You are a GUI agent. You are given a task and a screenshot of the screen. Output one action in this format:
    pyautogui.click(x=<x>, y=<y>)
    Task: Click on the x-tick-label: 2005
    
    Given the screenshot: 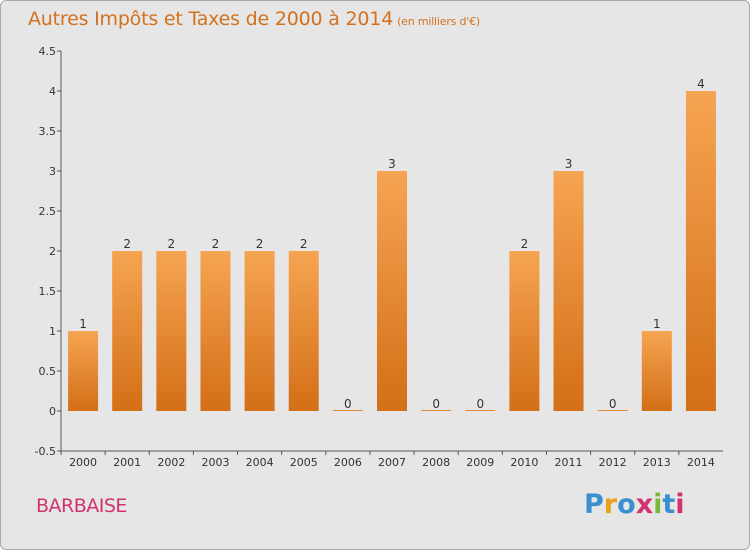 What is the action you would take?
    pyautogui.click(x=304, y=462)
    